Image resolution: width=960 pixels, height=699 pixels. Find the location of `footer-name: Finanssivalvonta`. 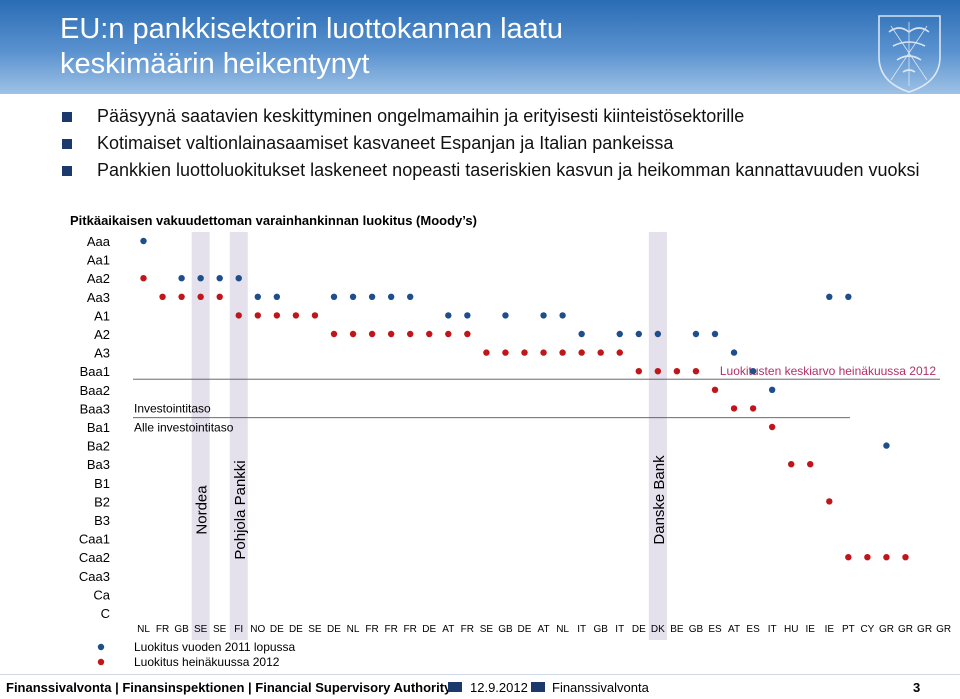

footer-name: Finanssivalvonta is located at coordinates (600, 687).